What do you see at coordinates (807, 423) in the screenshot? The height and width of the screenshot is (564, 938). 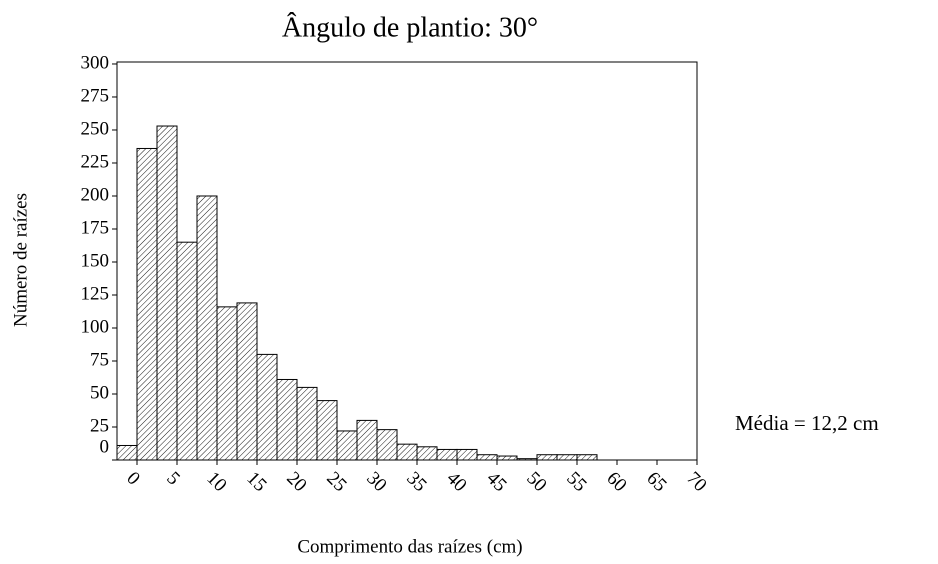 I see `annotation: Média = 12,2 cm` at bounding box center [807, 423].